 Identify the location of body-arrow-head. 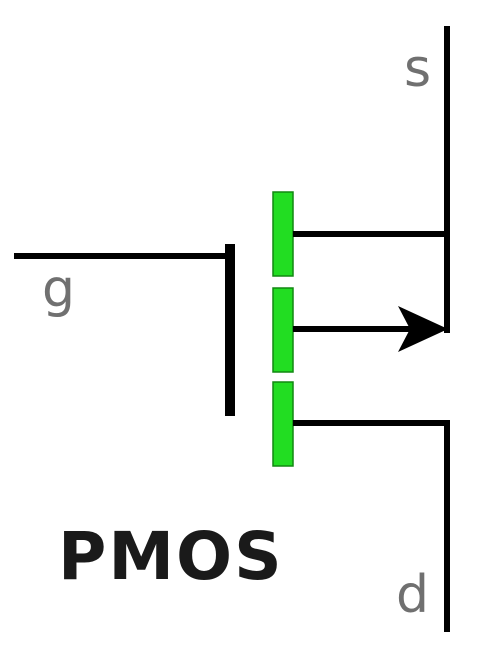
(423, 329).